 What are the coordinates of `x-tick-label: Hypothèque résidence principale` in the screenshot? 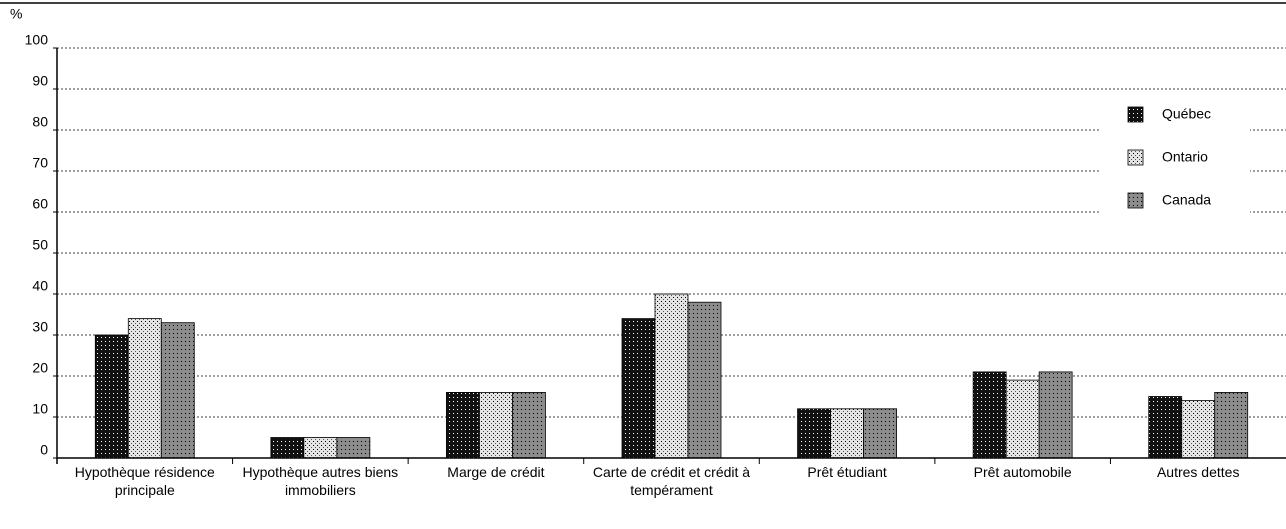 It's located at (144, 481).